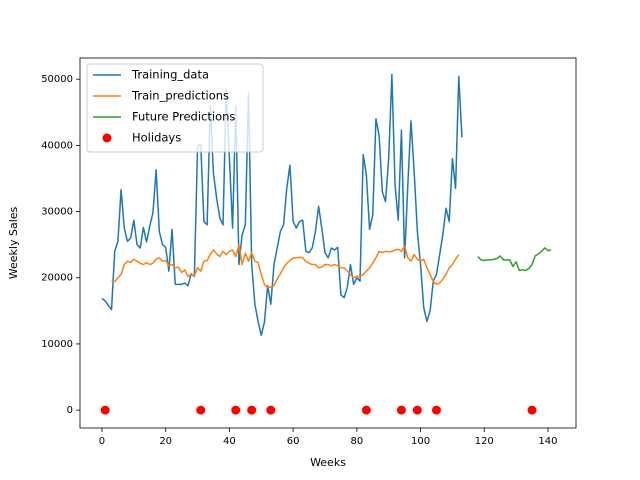  Describe the element at coordinates (102, 441) in the screenshot. I see `x-tick-label: 0` at that location.